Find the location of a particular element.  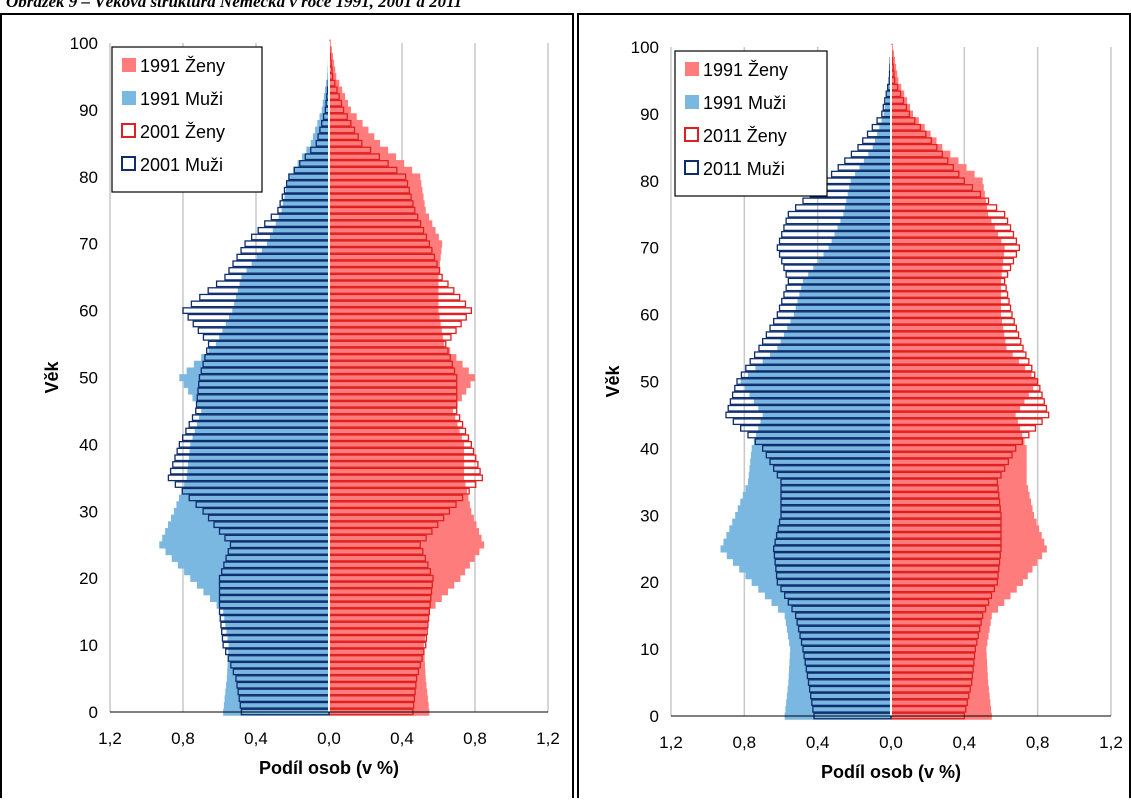

c1-y-axis-title: Věk is located at coordinates (613, 380).